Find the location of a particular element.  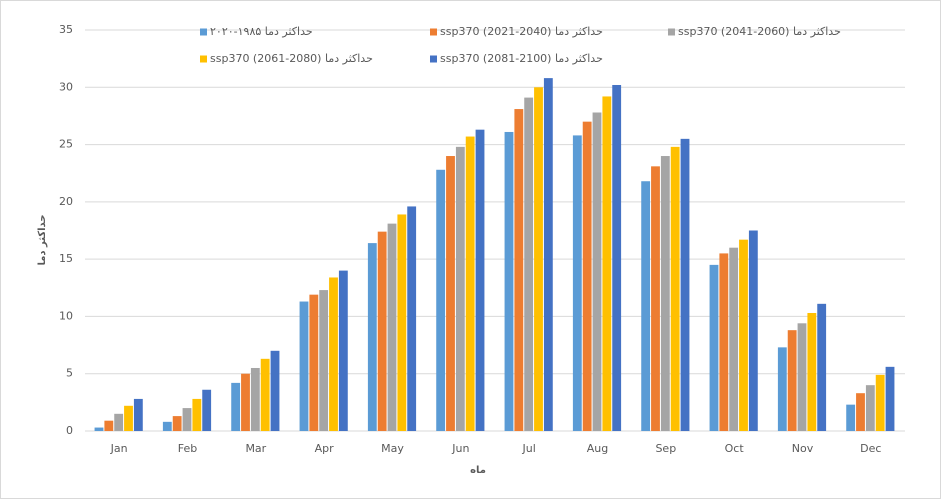

x-tick-label: Mar is located at coordinates (255, 448).